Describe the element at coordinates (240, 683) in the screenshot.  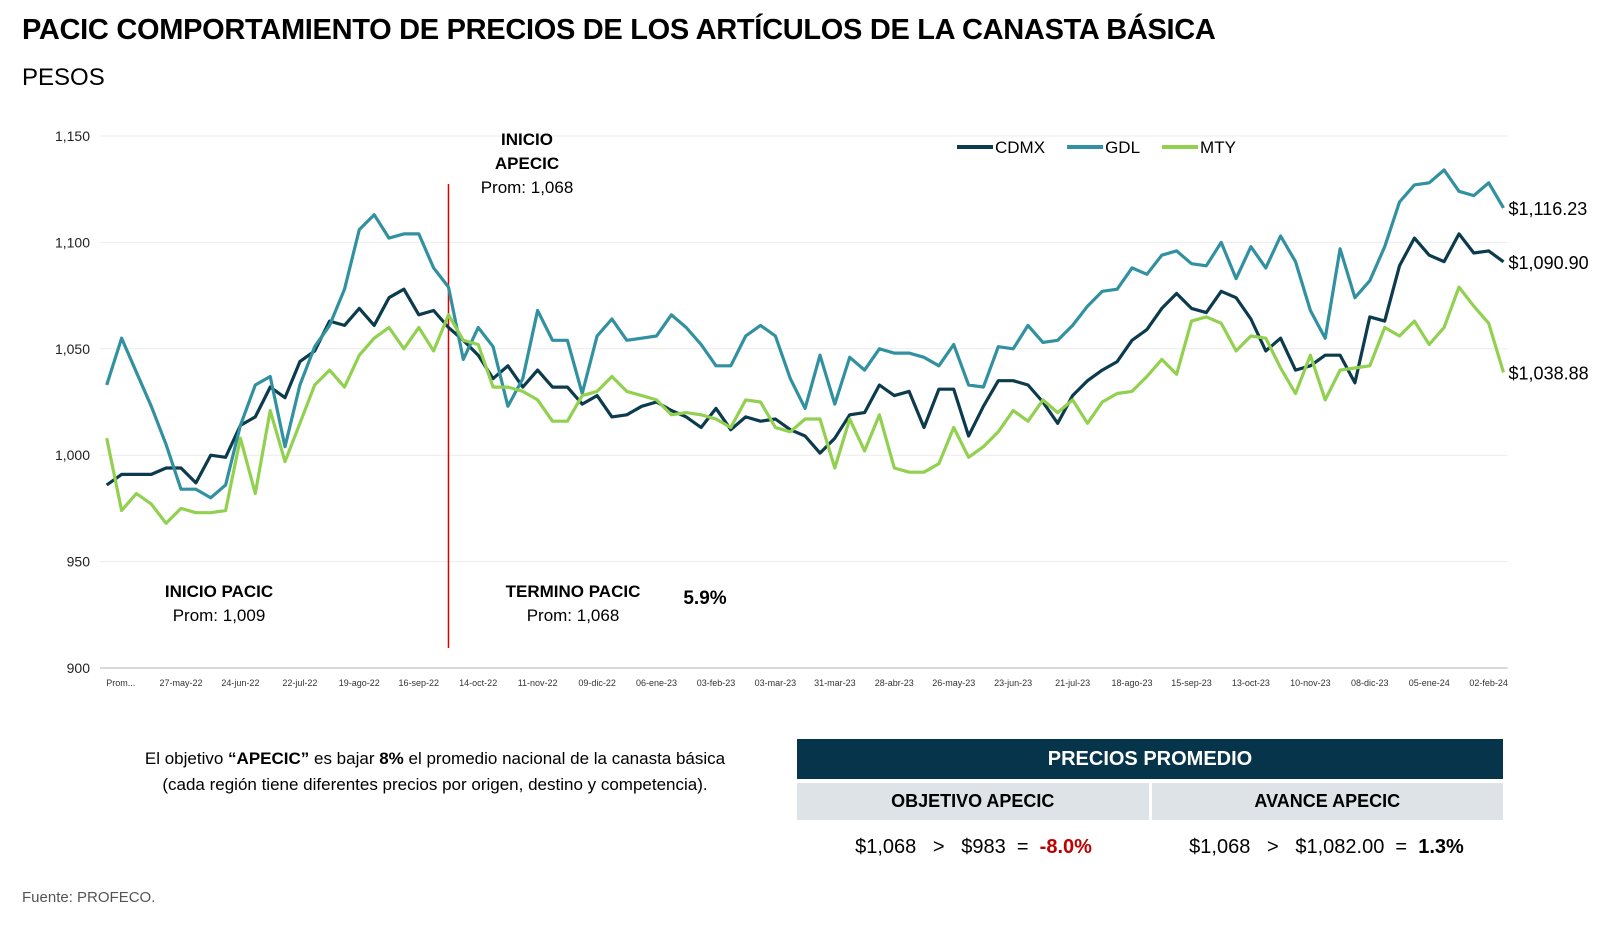
I see `x-tick-label: 24-jun-22` at that location.